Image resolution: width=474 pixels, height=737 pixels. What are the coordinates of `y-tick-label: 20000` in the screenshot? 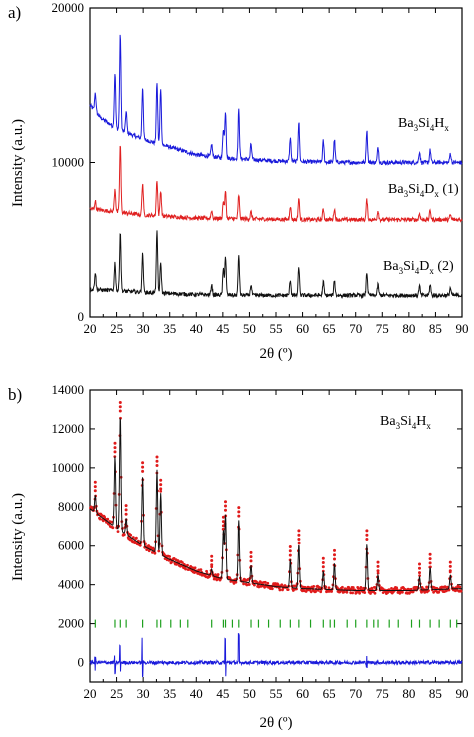 It's located at (68, 7).